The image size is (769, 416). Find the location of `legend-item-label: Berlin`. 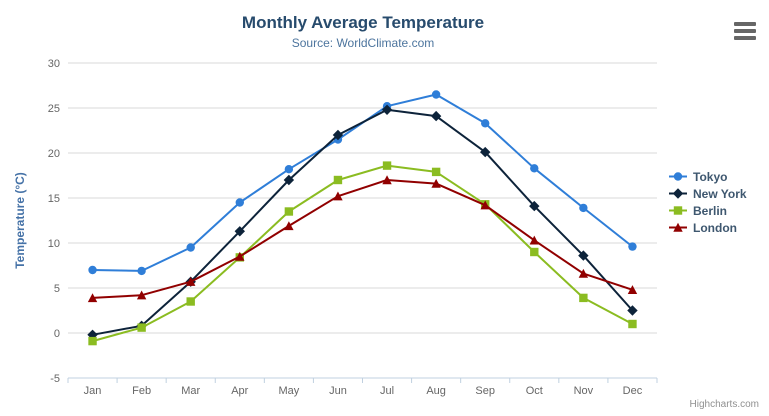

legend-item-label: Berlin is located at coordinates (710, 210).